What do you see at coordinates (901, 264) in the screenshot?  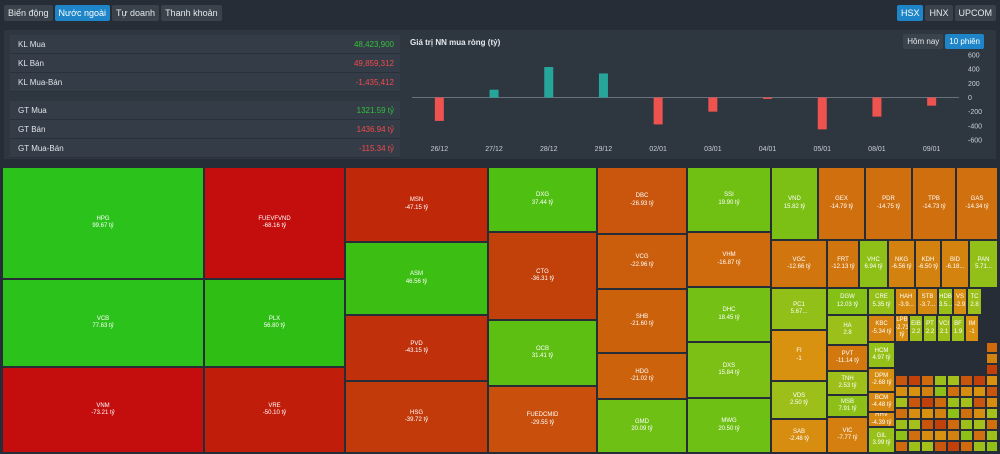 I see `treemap-tile-nkg: NKG -6.56 tỷ` at bounding box center [901, 264].